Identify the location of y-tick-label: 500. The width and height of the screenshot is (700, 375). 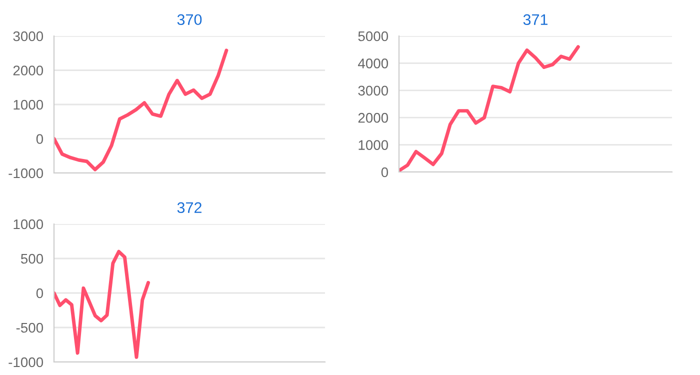
(32, 259).